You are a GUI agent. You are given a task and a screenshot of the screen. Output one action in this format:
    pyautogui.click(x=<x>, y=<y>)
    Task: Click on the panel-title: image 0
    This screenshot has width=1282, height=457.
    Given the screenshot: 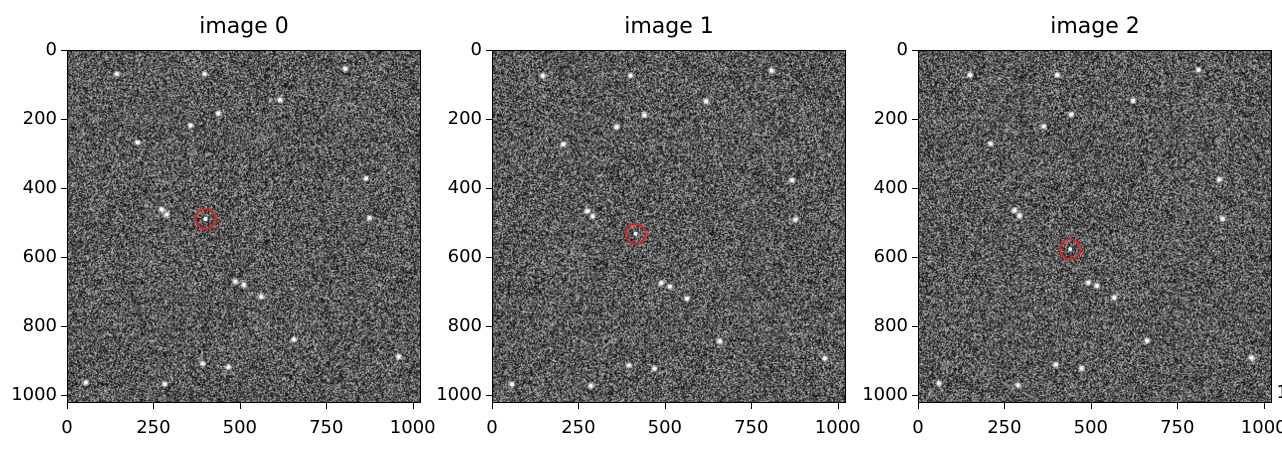 What is the action you would take?
    pyautogui.click(x=244, y=26)
    